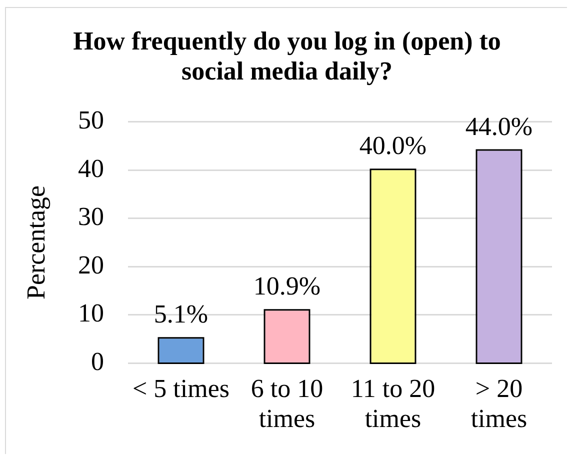 The image size is (568, 455). What do you see at coordinates (91, 217) in the screenshot?
I see `y-tick-label: 30` at bounding box center [91, 217].